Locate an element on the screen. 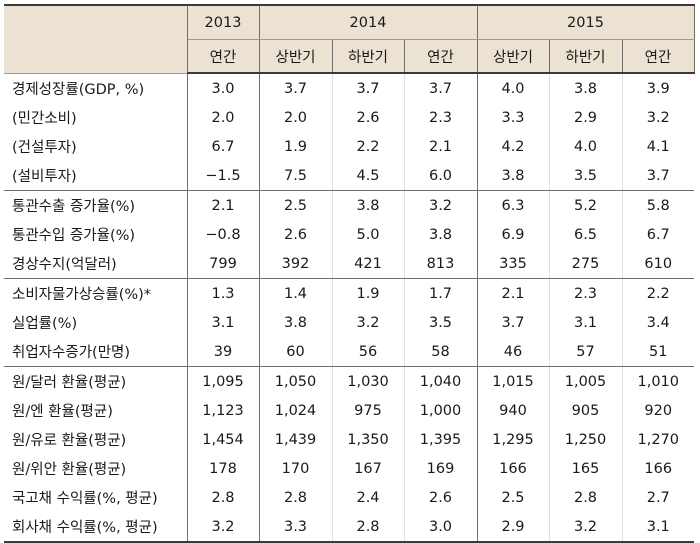  table-row: (민간소비) 2.0 2.0 2.6 2.3 3.3 2.9 3.2 is located at coordinates (349, 117).